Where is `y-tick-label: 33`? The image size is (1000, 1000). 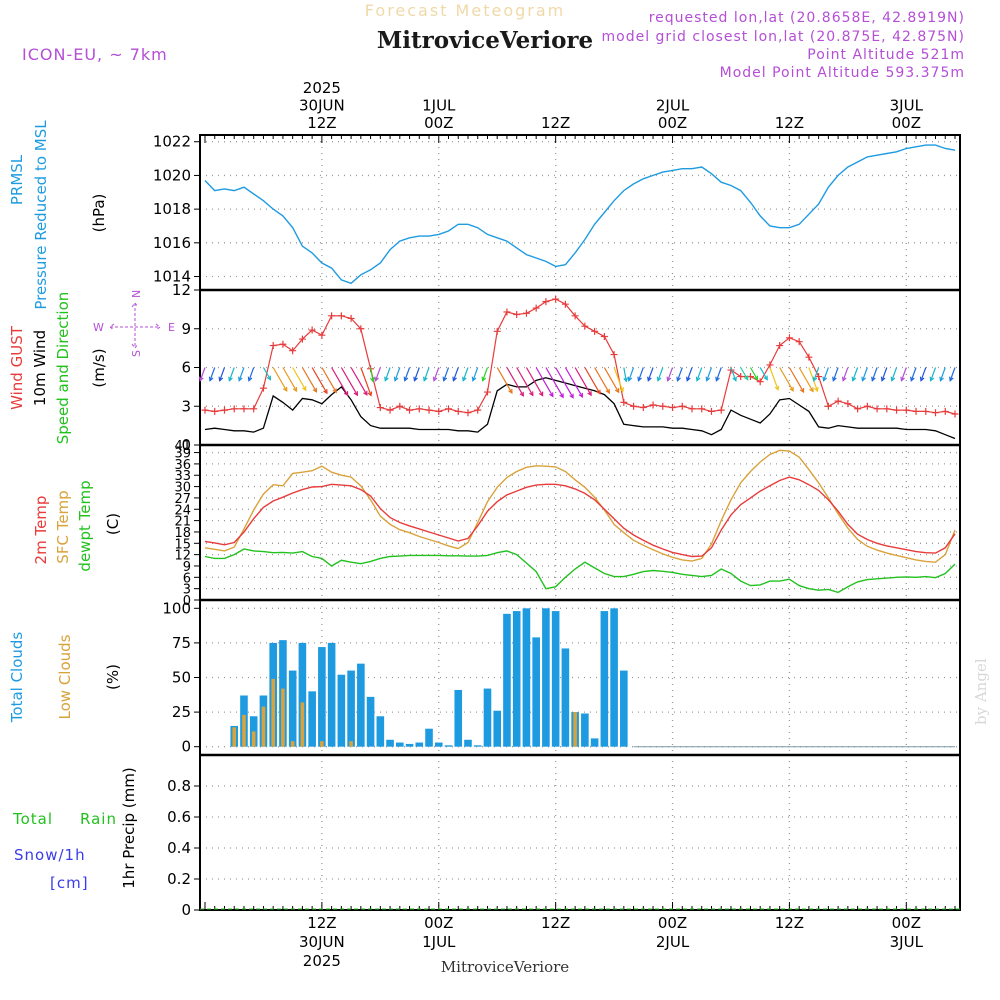 y-tick-label: 33 is located at coordinates (182, 476).